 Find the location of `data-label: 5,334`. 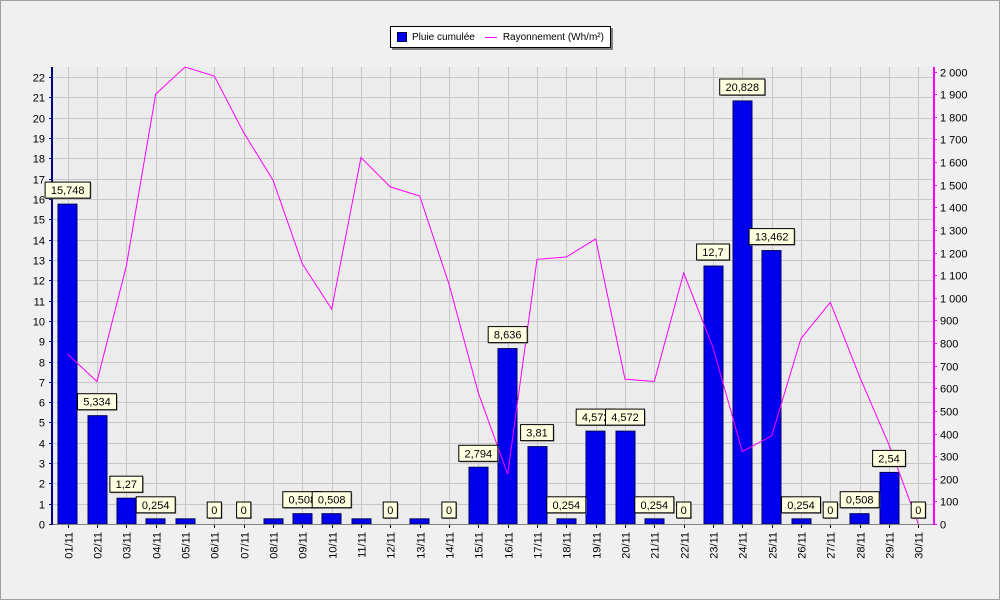

data-label: 5,334 is located at coordinates (97, 403).